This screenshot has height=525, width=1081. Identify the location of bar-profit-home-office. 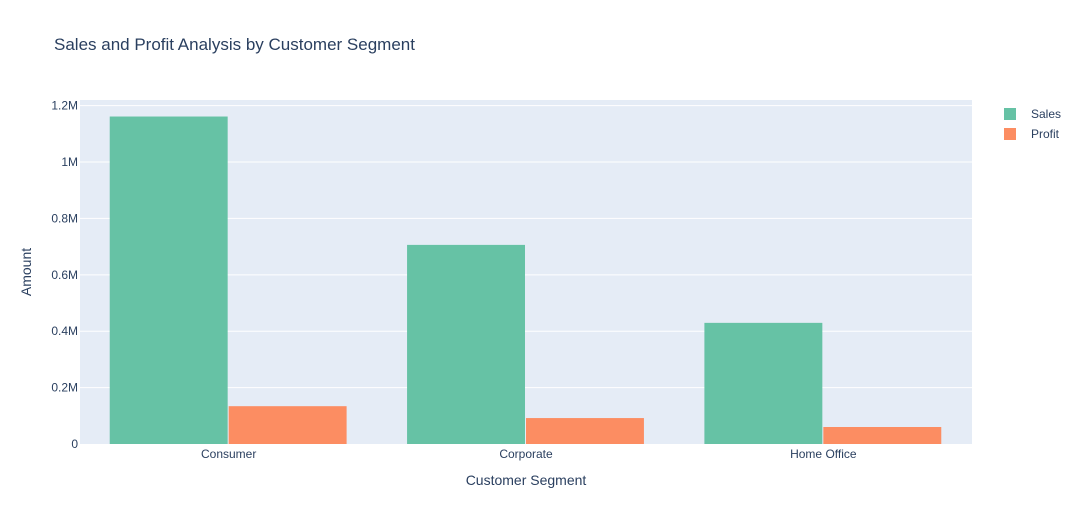
(882, 435).